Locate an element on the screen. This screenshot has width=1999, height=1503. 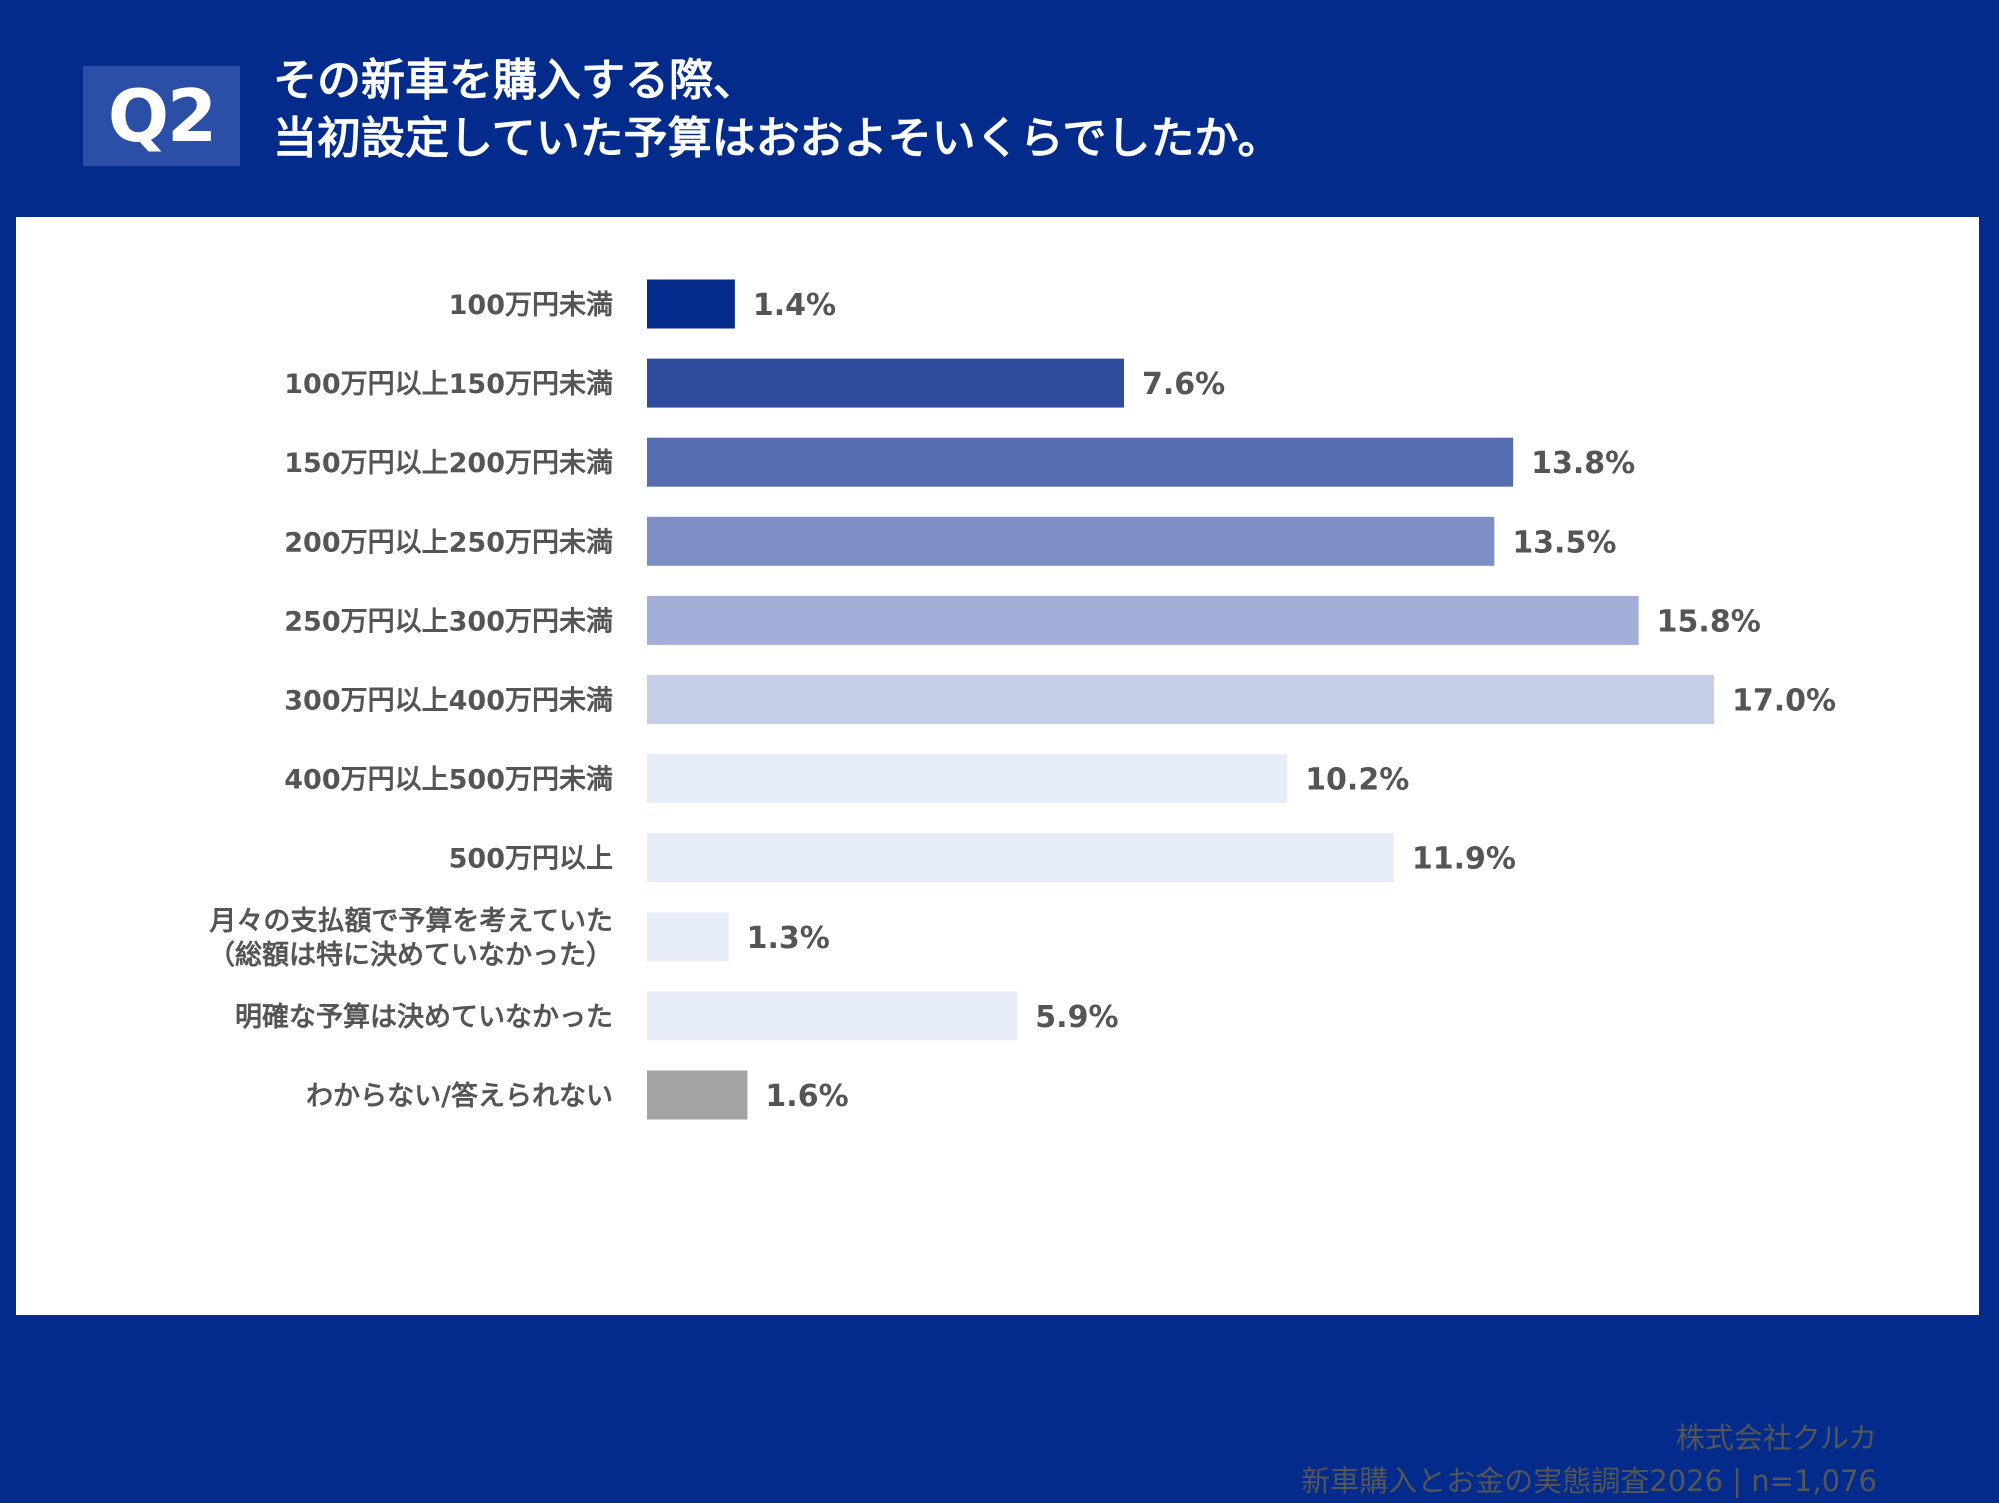
category-label-7: 400万円以上500万円未満 is located at coordinates (448, 780).